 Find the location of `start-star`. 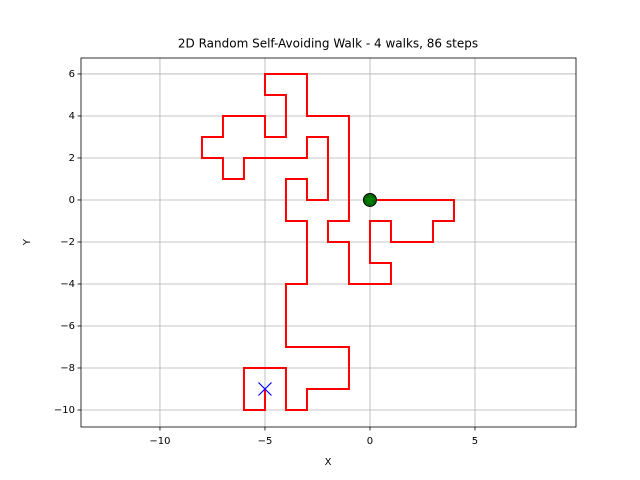

start-star is located at coordinates (370, 199).